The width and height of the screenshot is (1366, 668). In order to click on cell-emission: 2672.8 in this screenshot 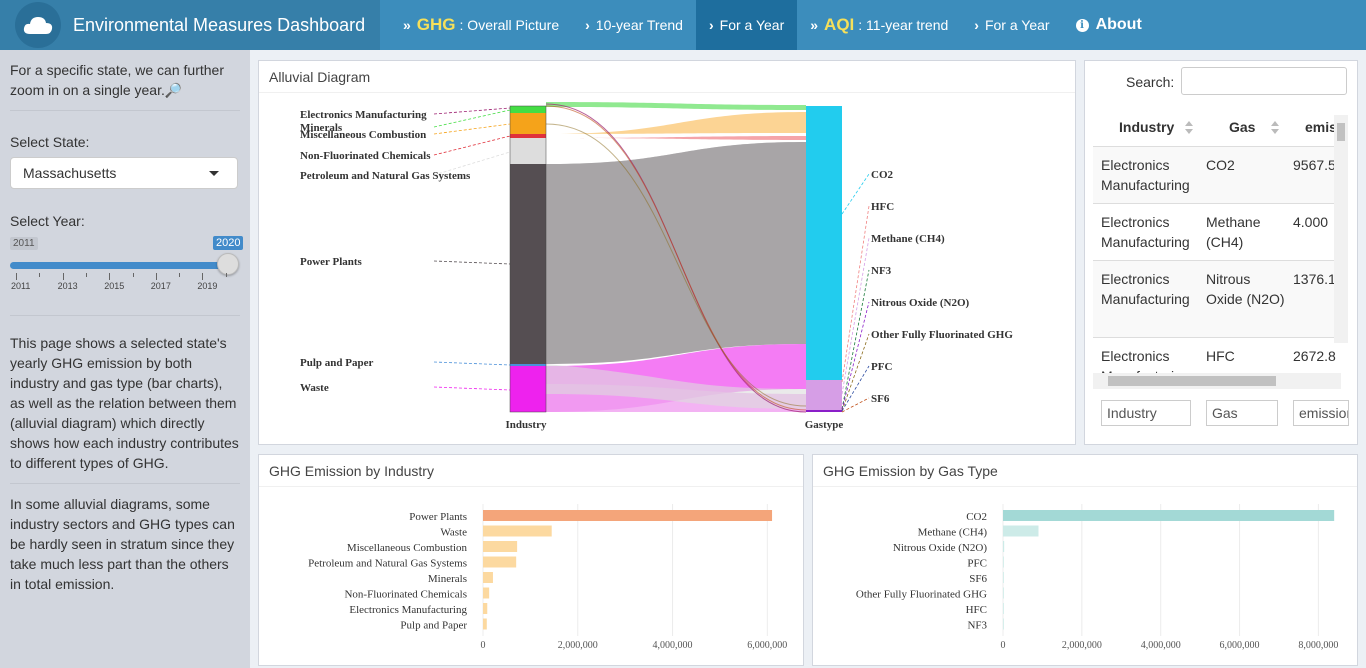, I will do `click(1314, 356)`.